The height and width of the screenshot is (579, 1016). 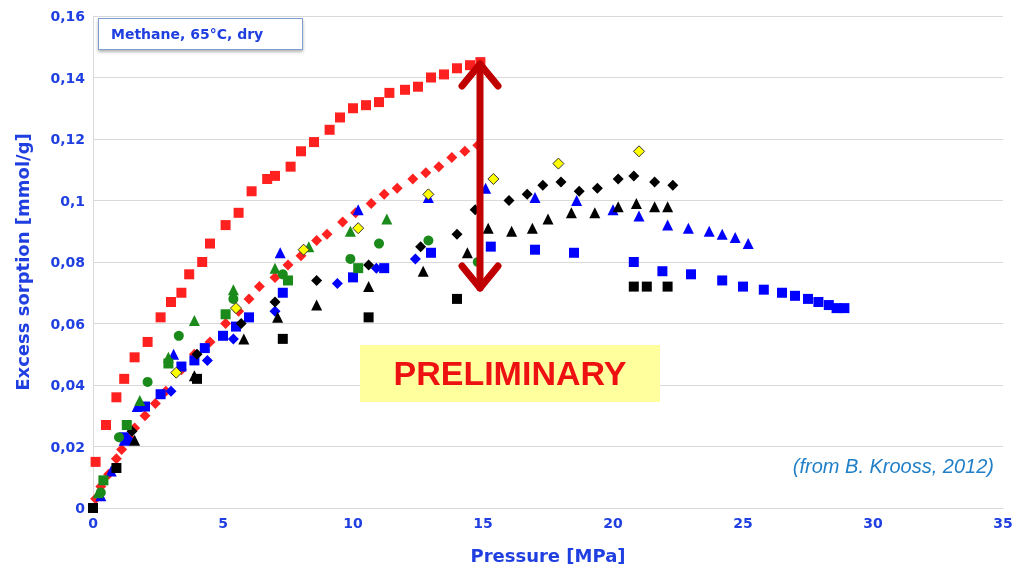 I want to click on x-tick-label: 30, so click(x=873, y=523).